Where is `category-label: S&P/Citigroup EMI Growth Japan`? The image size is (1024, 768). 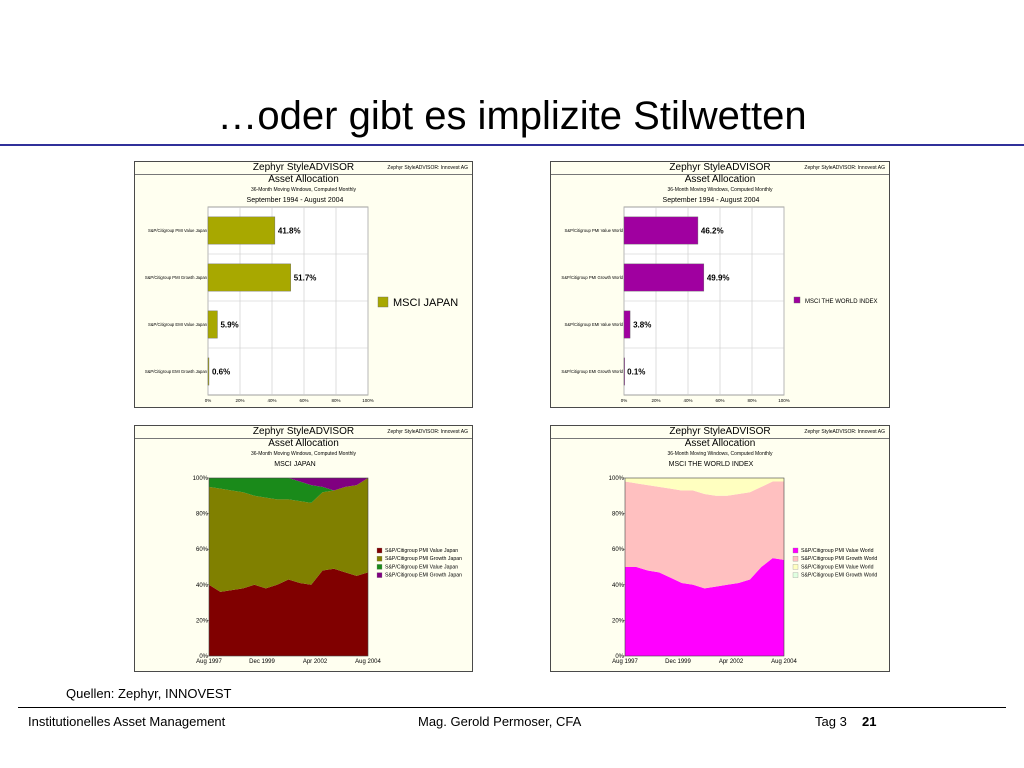 category-label: S&P/Citigroup EMI Growth Japan is located at coordinates (176, 371).